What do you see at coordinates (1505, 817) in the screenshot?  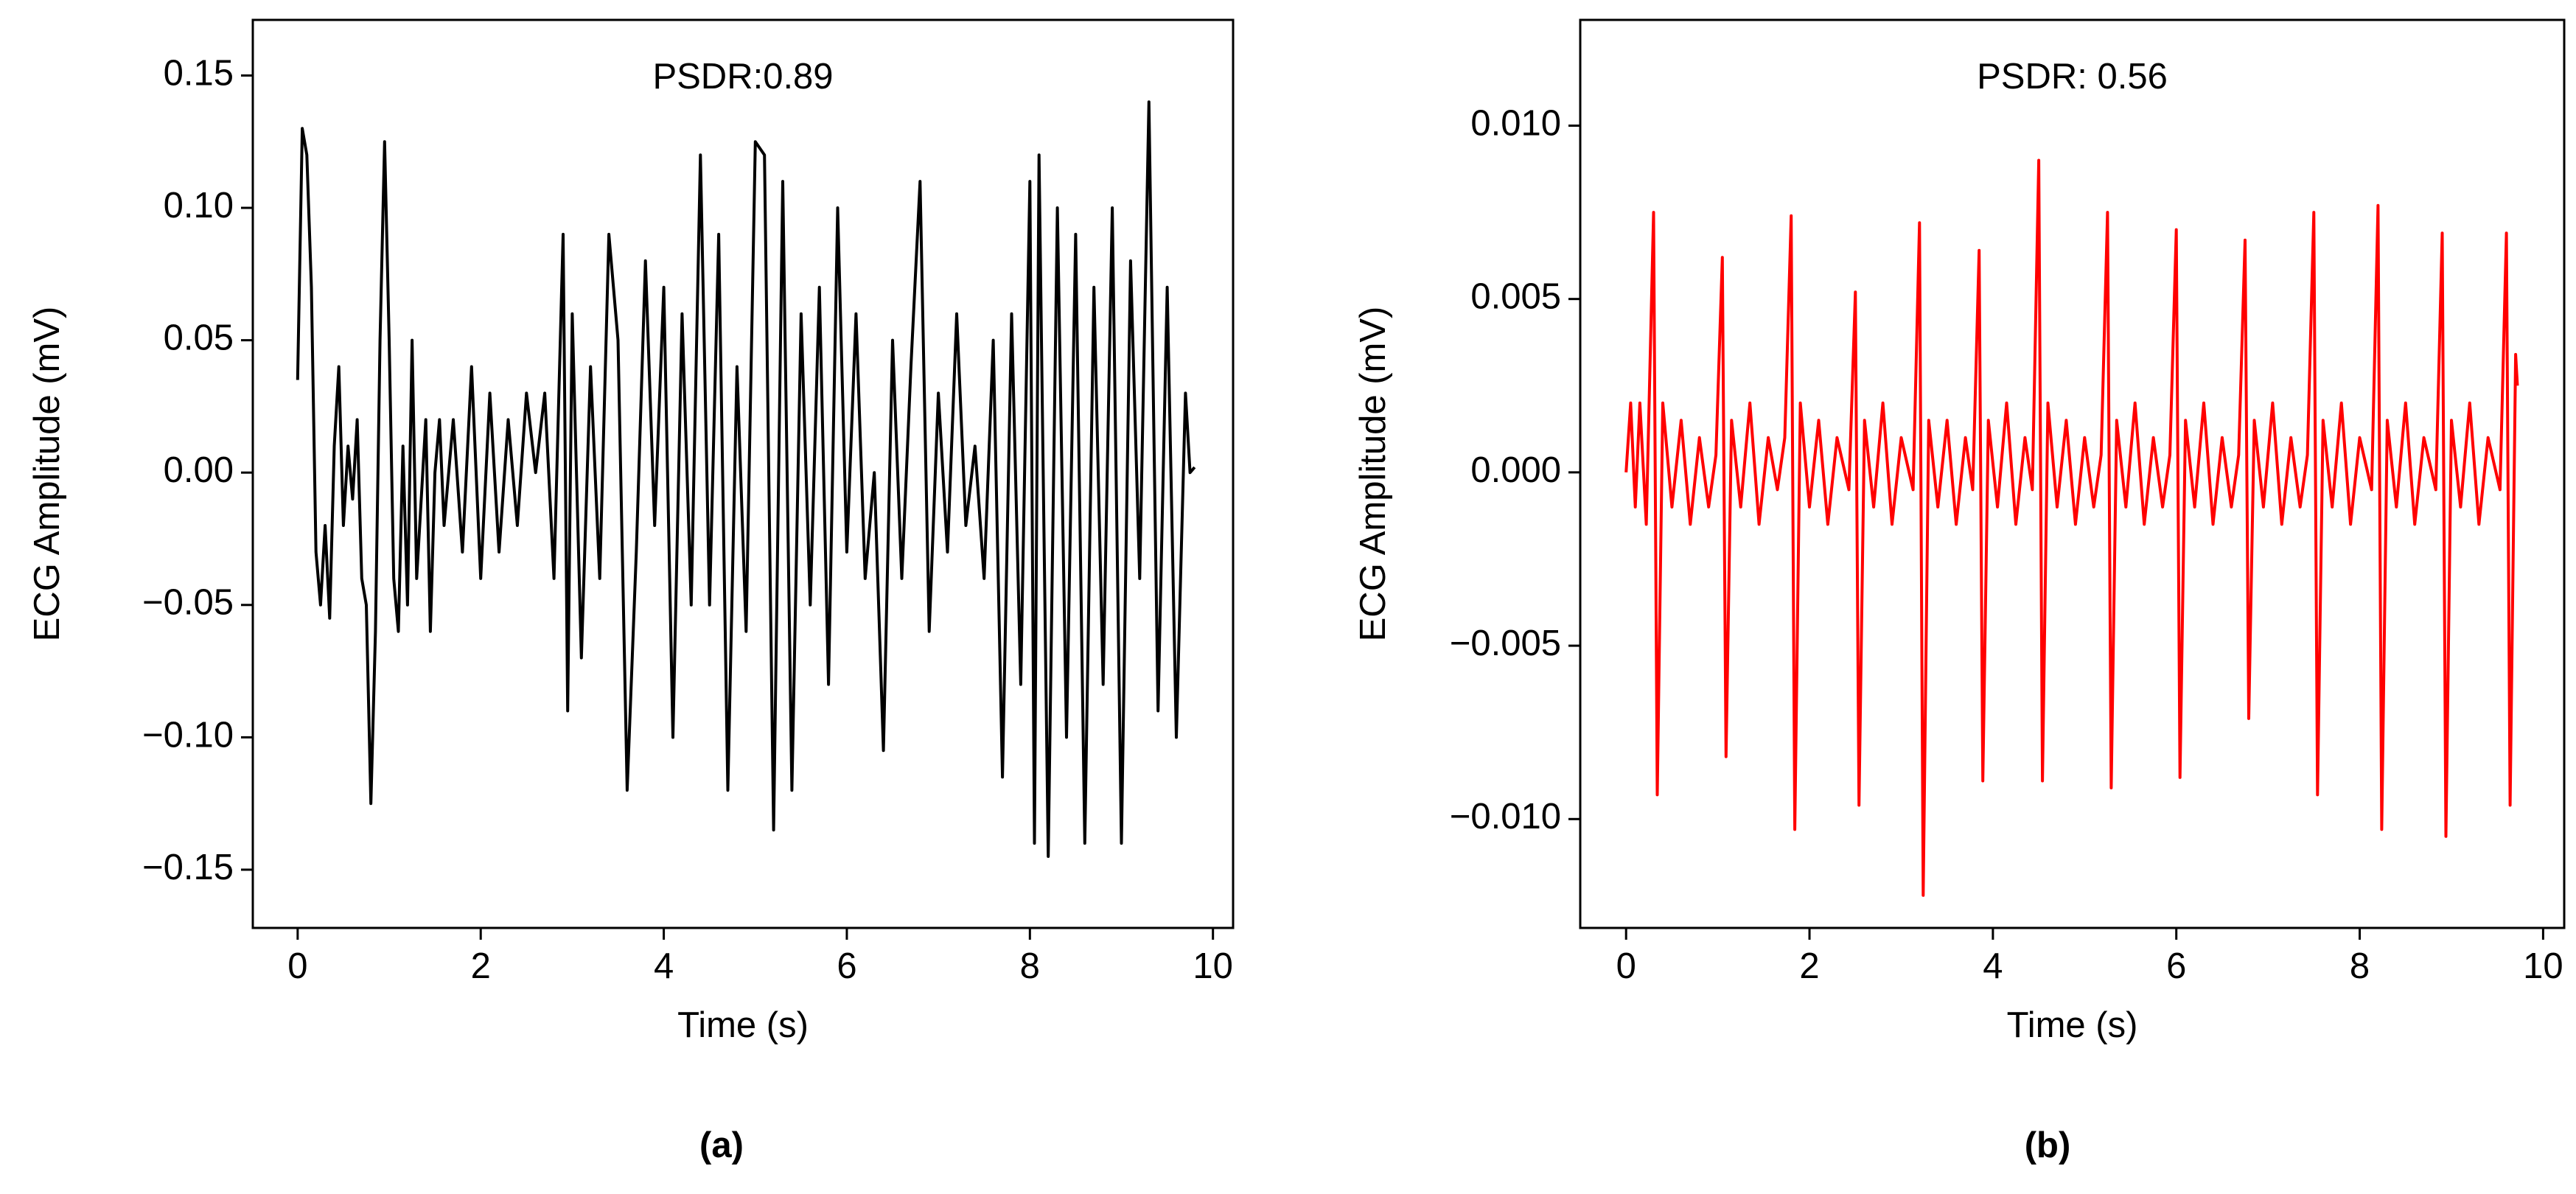 I see `y-tick-label: −0.010` at bounding box center [1505, 817].